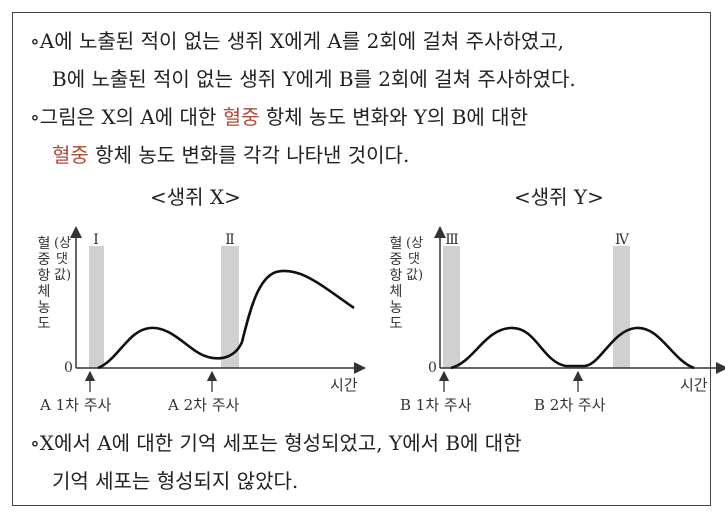 The height and width of the screenshot is (520, 725). Describe the element at coordinates (451, 307) in the screenshot. I see `zone-iii-band` at that location.